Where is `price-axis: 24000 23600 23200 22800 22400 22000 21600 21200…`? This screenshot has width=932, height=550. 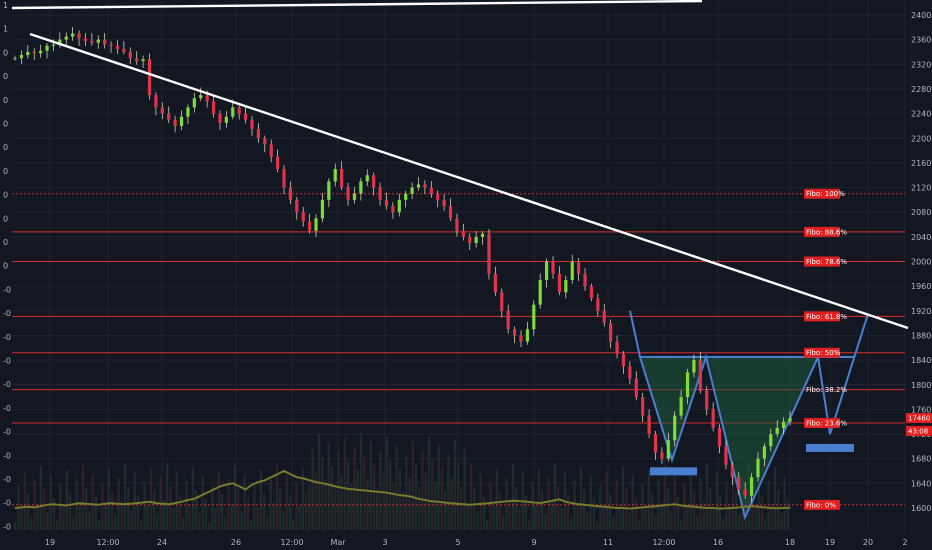
price-axis: 24000 23600 23200 22800 22400 22000 21600 21200… is located at coordinates (919, 262).